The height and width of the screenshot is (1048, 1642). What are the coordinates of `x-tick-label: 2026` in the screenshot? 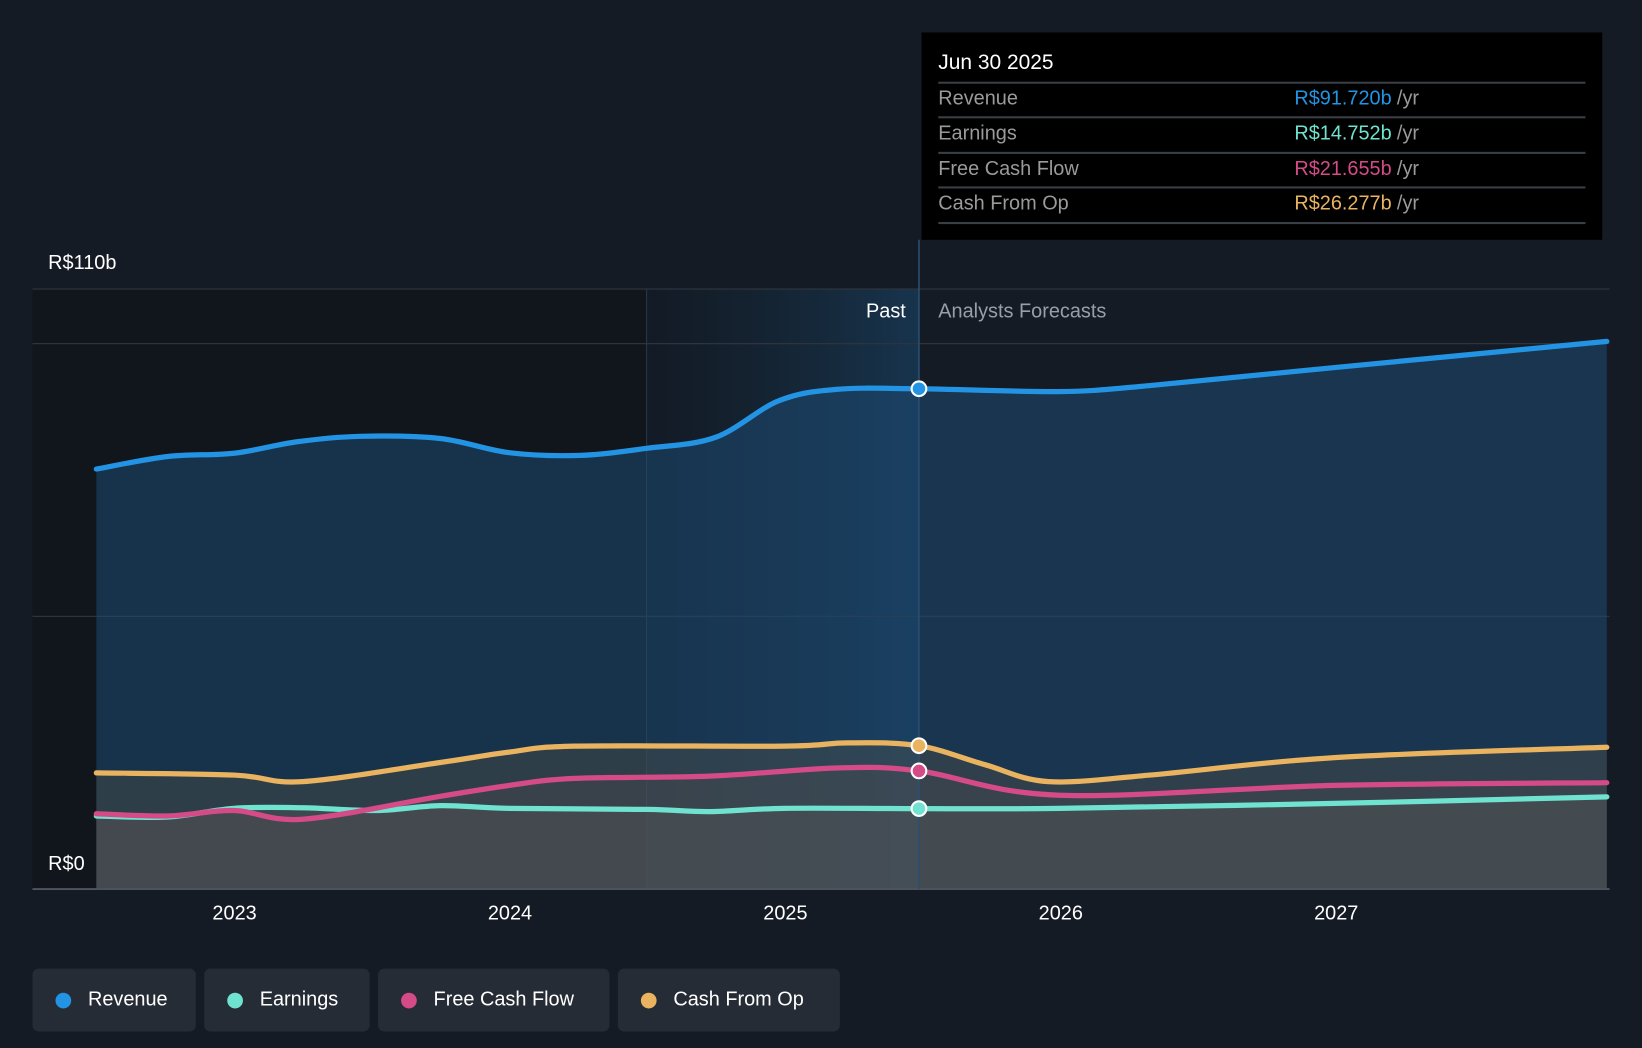 It's located at (1060, 913).